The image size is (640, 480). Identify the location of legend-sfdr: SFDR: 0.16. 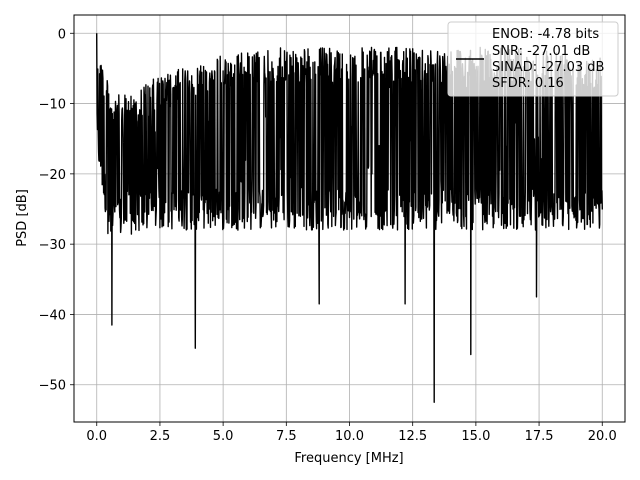
(528, 83).